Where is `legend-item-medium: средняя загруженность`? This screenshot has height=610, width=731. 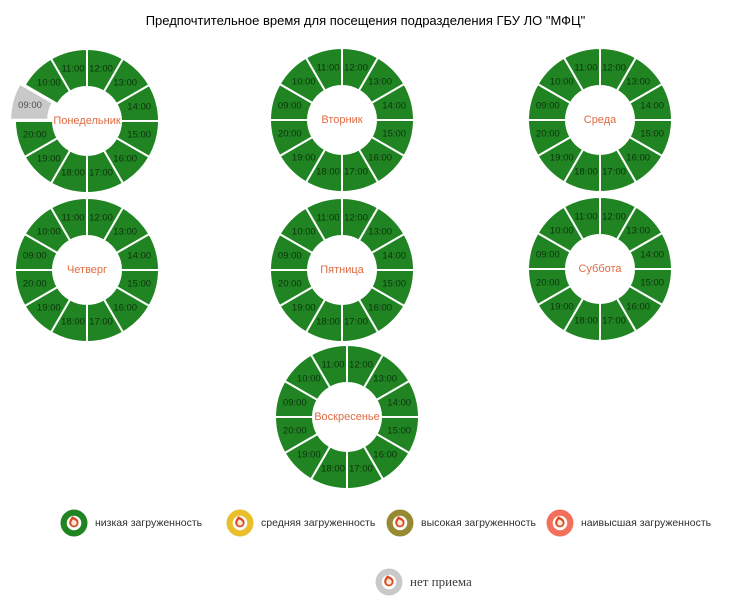
legend-item-medium: средняя загруженность is located at coordinates (300, 523).